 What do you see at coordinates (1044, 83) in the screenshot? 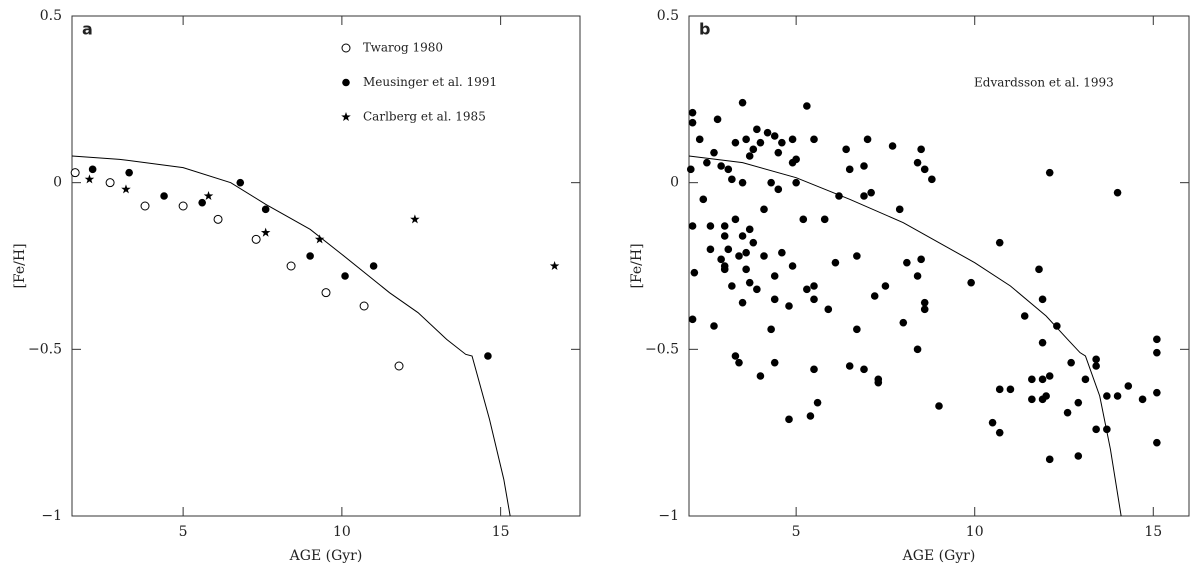
I see `annotation: Edvardsson et al. 1993` at bounding box center [1044, 83].